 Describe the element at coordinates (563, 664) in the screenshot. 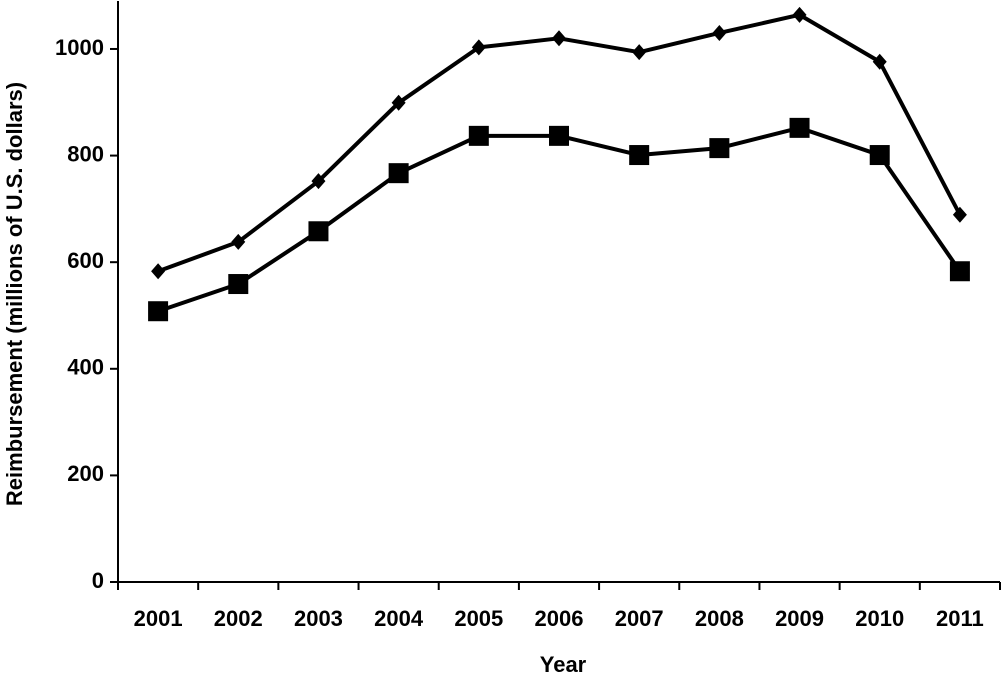

I see `x-axis-label: Year` at that location.